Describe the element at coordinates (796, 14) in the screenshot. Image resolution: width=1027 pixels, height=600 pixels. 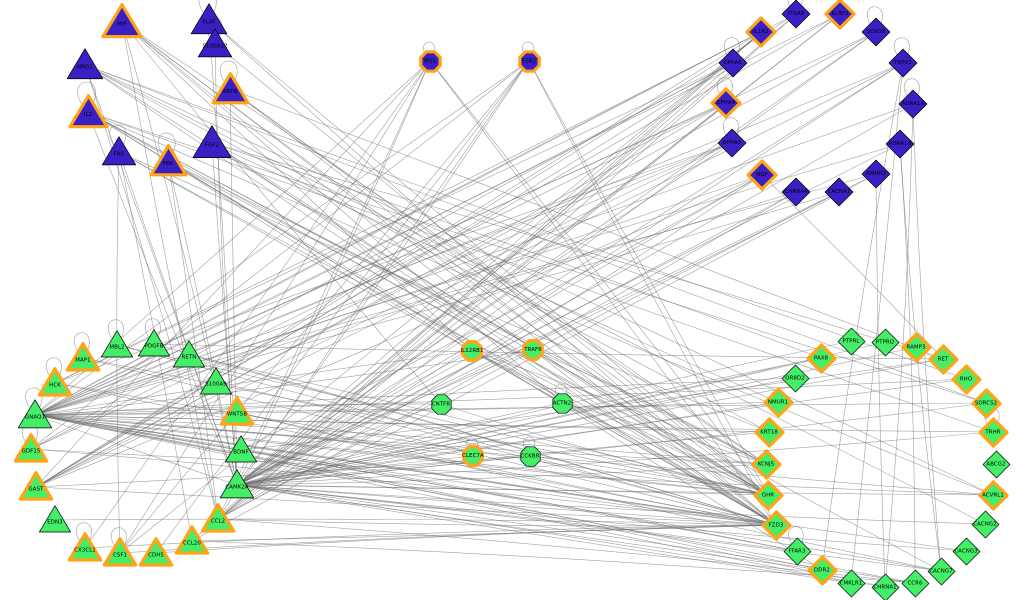
I see `graph-node-itga8: ITGA8` at that location.